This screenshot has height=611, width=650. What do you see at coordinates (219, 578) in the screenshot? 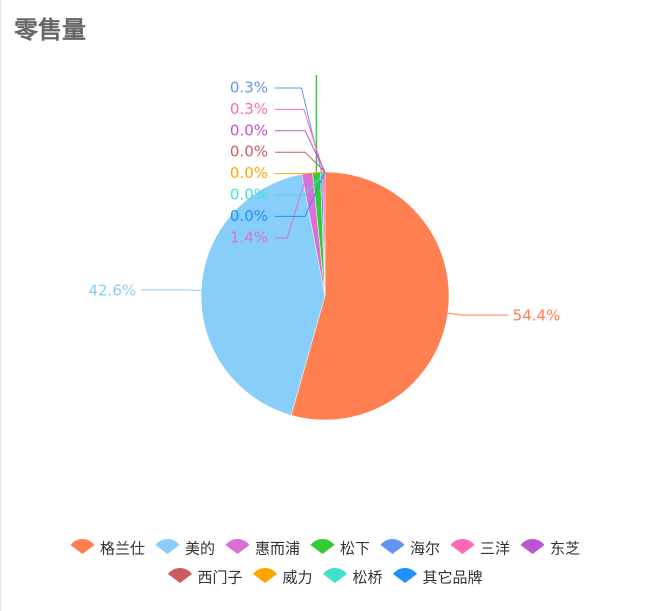
I see `legend-label: 西门子` at bounding box center [219, 578].